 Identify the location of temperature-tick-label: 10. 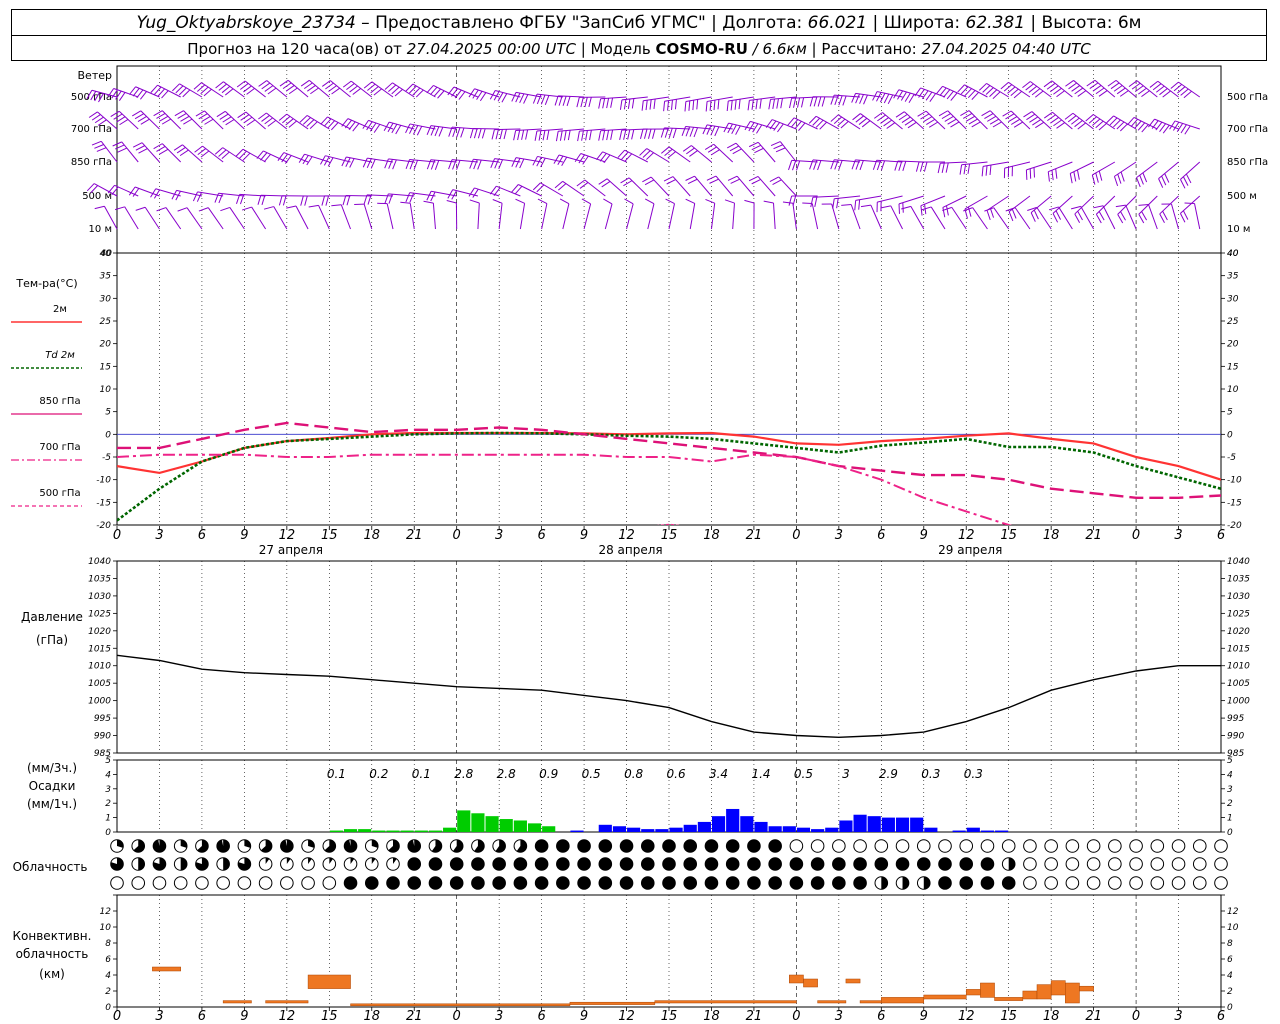
(1233, 390).